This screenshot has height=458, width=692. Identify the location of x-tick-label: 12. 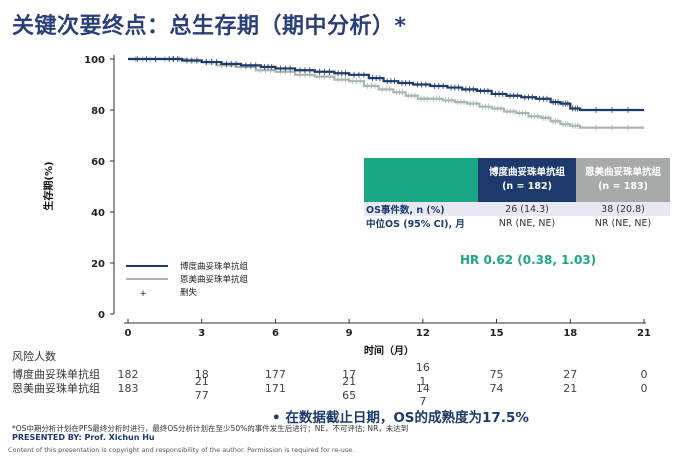
(423, 333).